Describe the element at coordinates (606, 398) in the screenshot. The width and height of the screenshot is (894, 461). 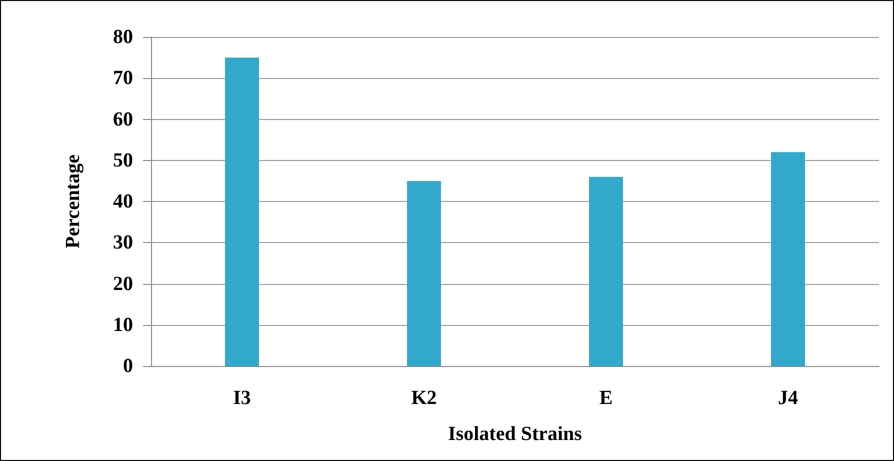
I see `x-tick-label: E` at that location.